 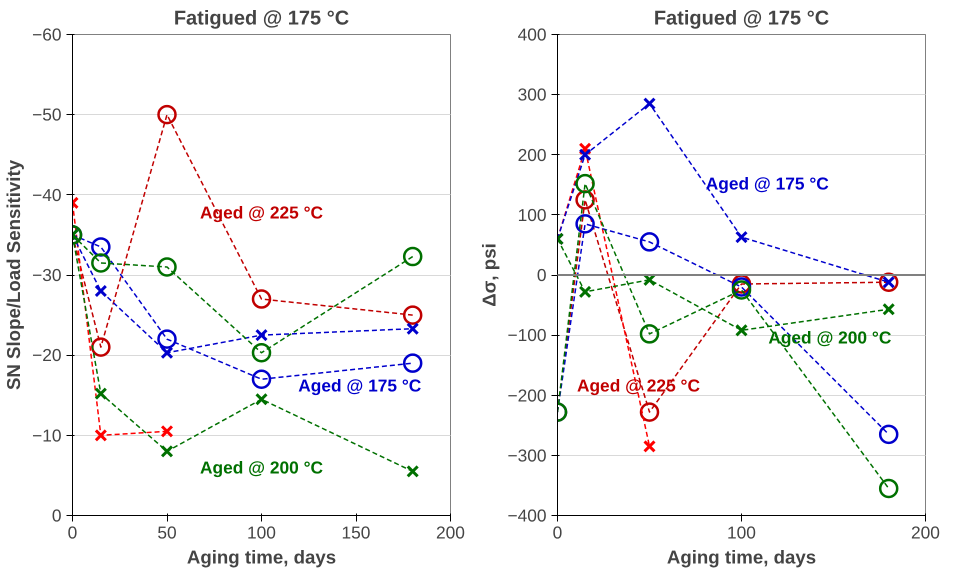 What do you see at coordinates (532, 34) in the screenshot?
I see `y-tick-label: 400` at bounding box center [532, 34].